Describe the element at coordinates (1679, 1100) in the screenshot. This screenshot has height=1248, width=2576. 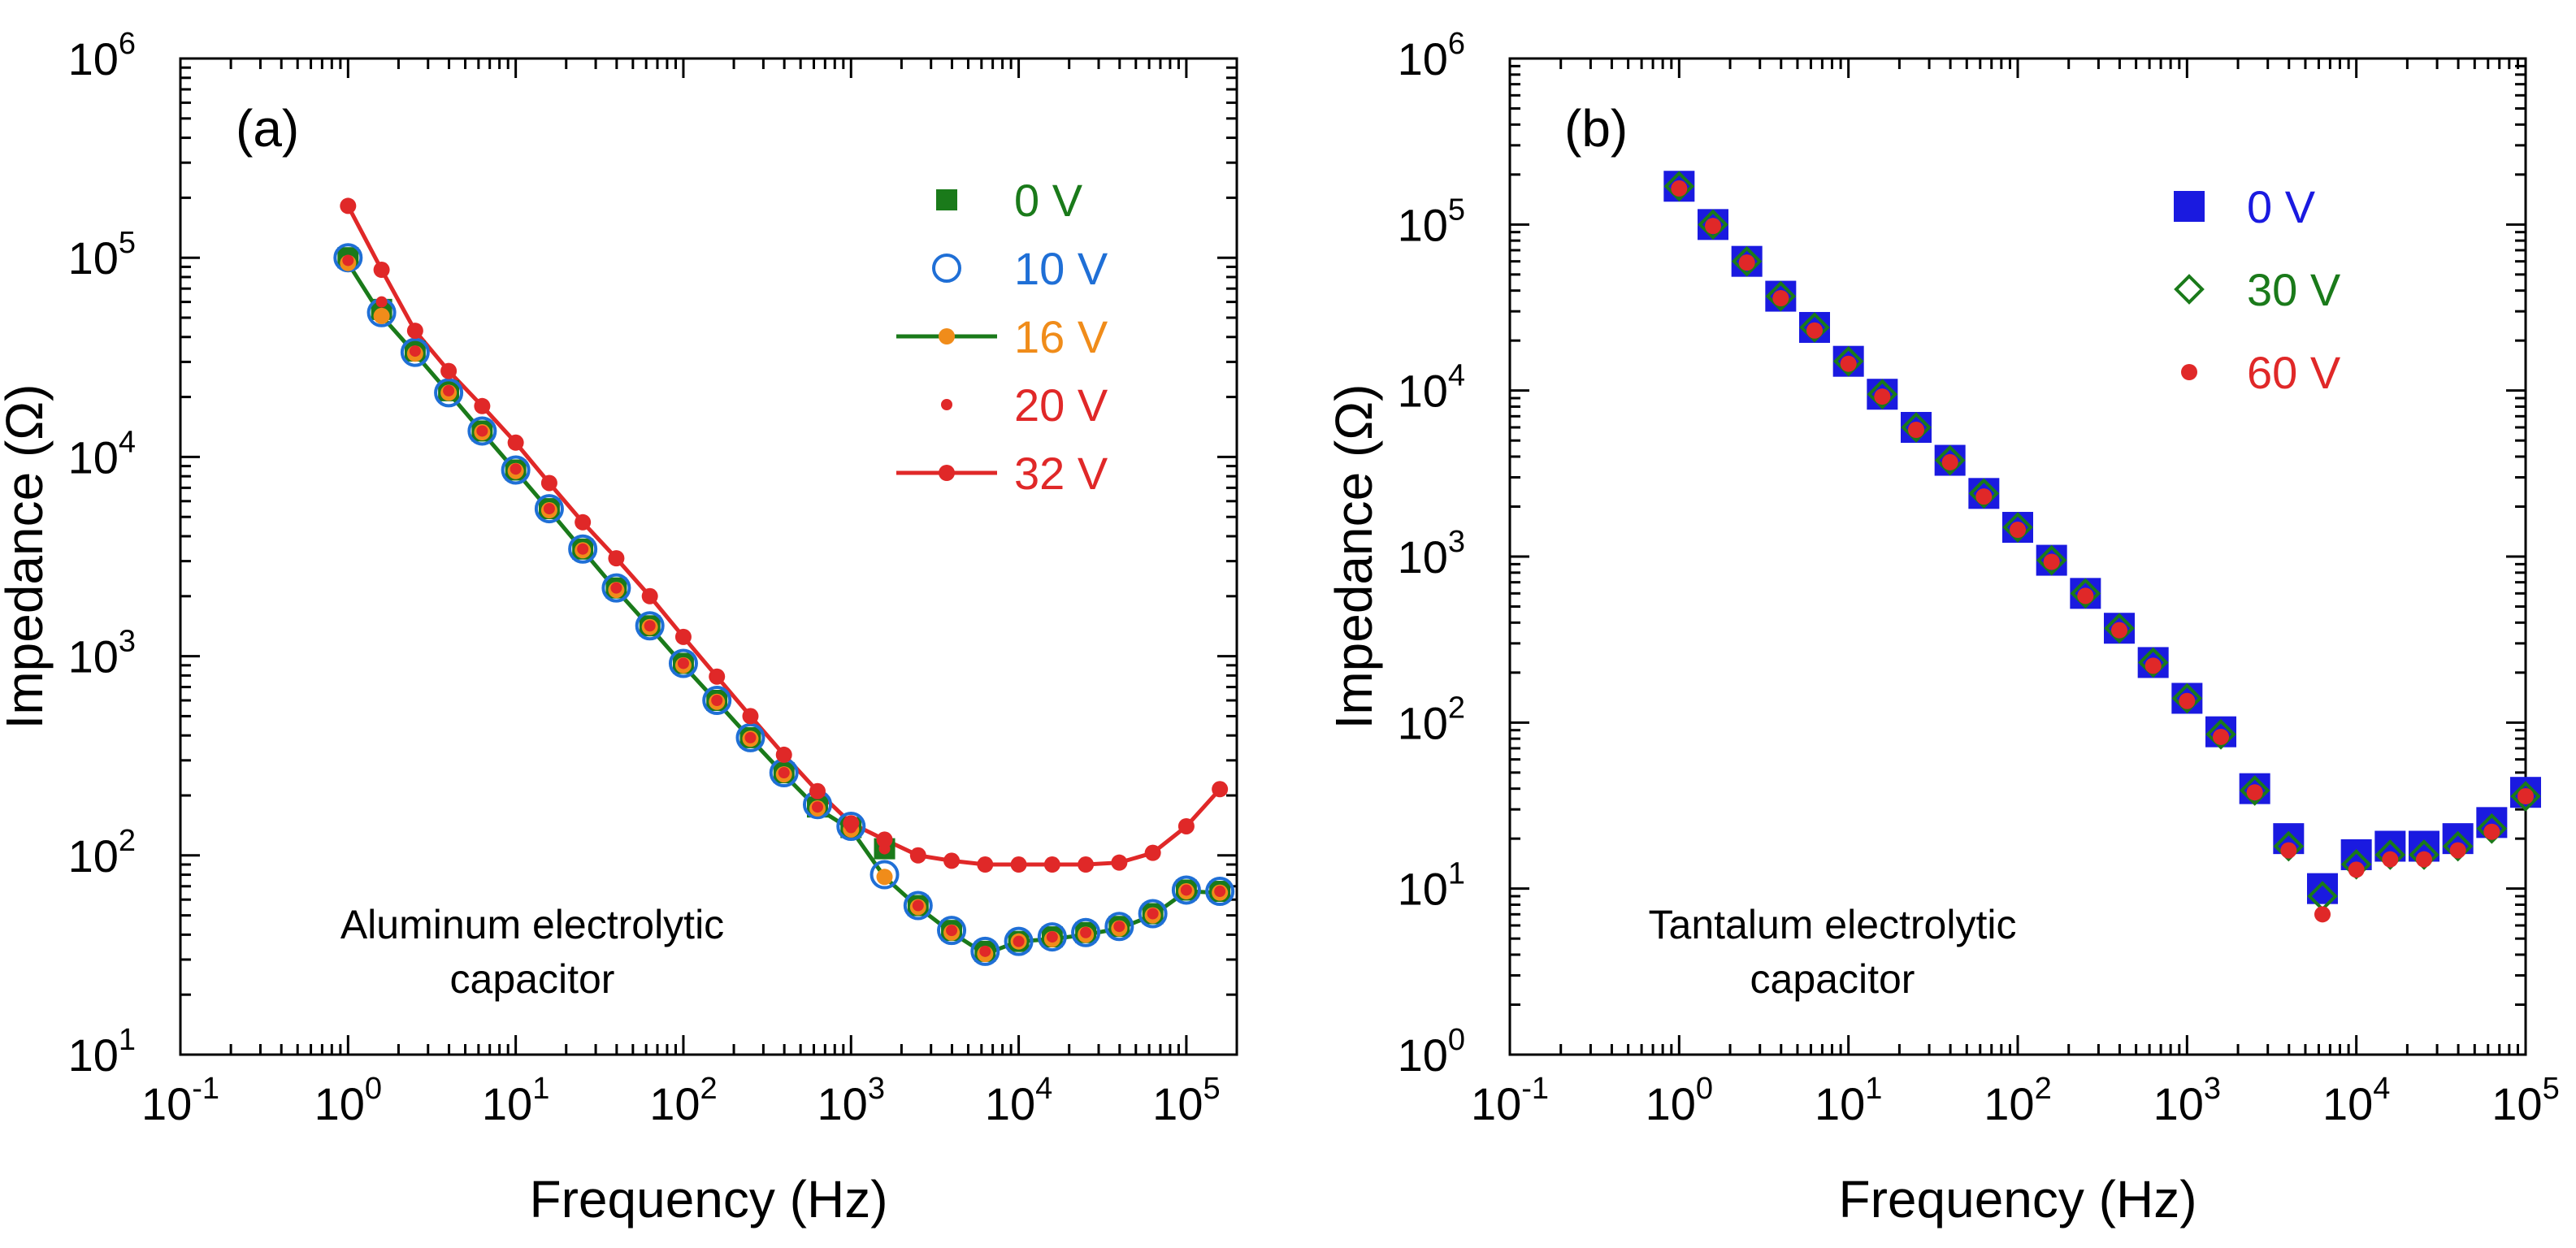
I see `x-tick-label: 10⁰` at that location.